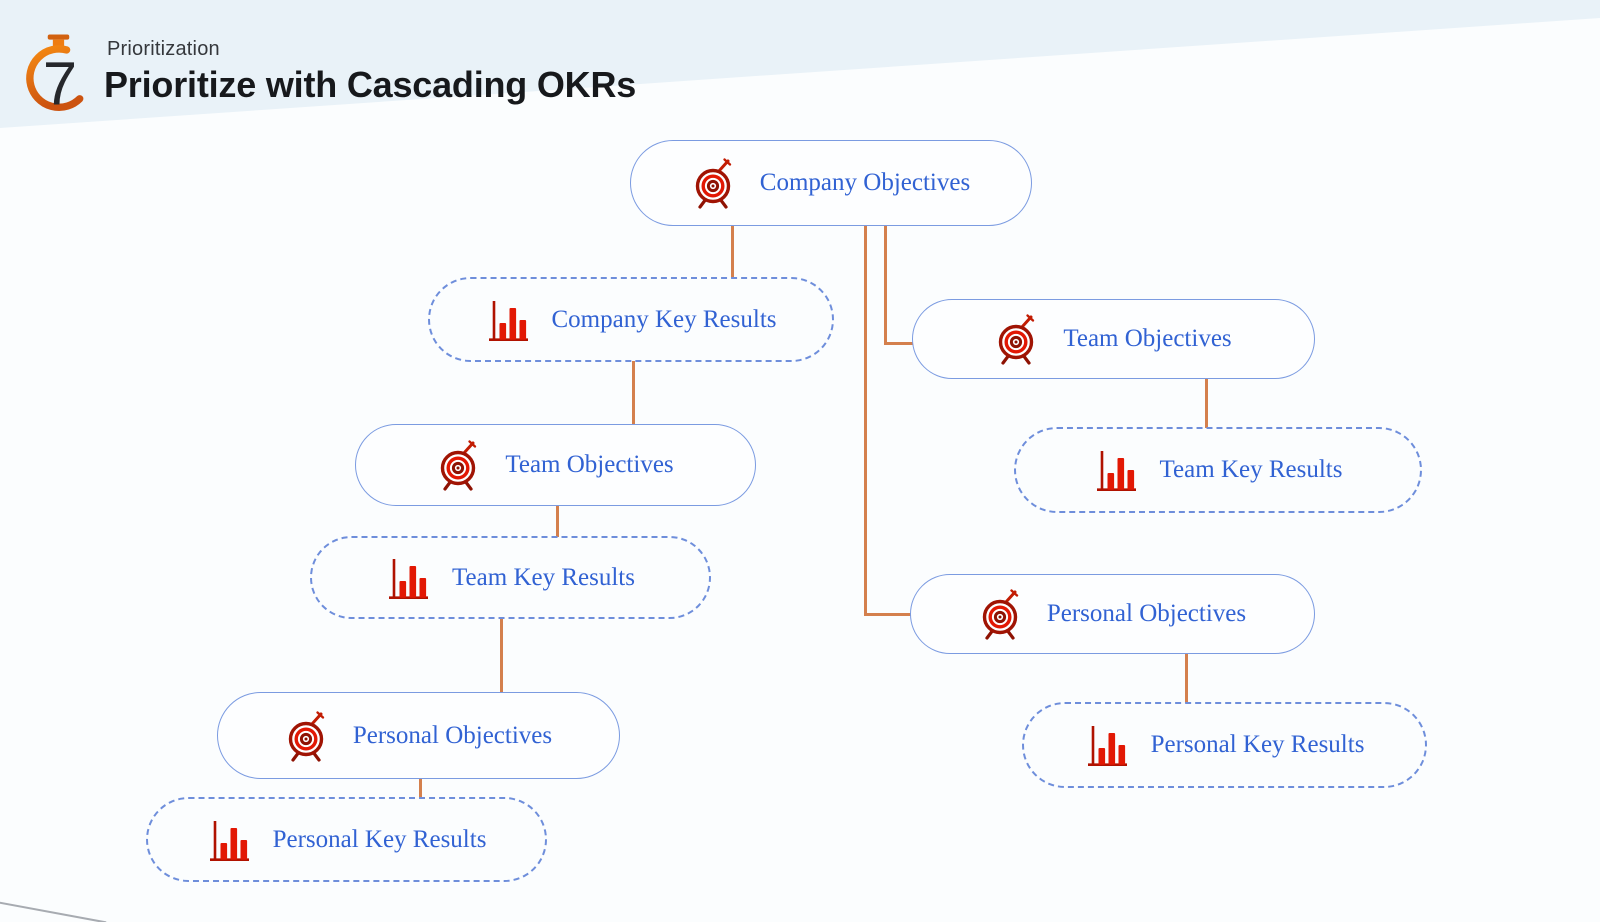 Image resolution: width=1600 pixels, height=922 pixels. What do you see at coordinates (888, 614) in the screenshot?
I see `connector-company-objectives-to-personal-objectives-right-horizontal` at bounding box center [888, 614].